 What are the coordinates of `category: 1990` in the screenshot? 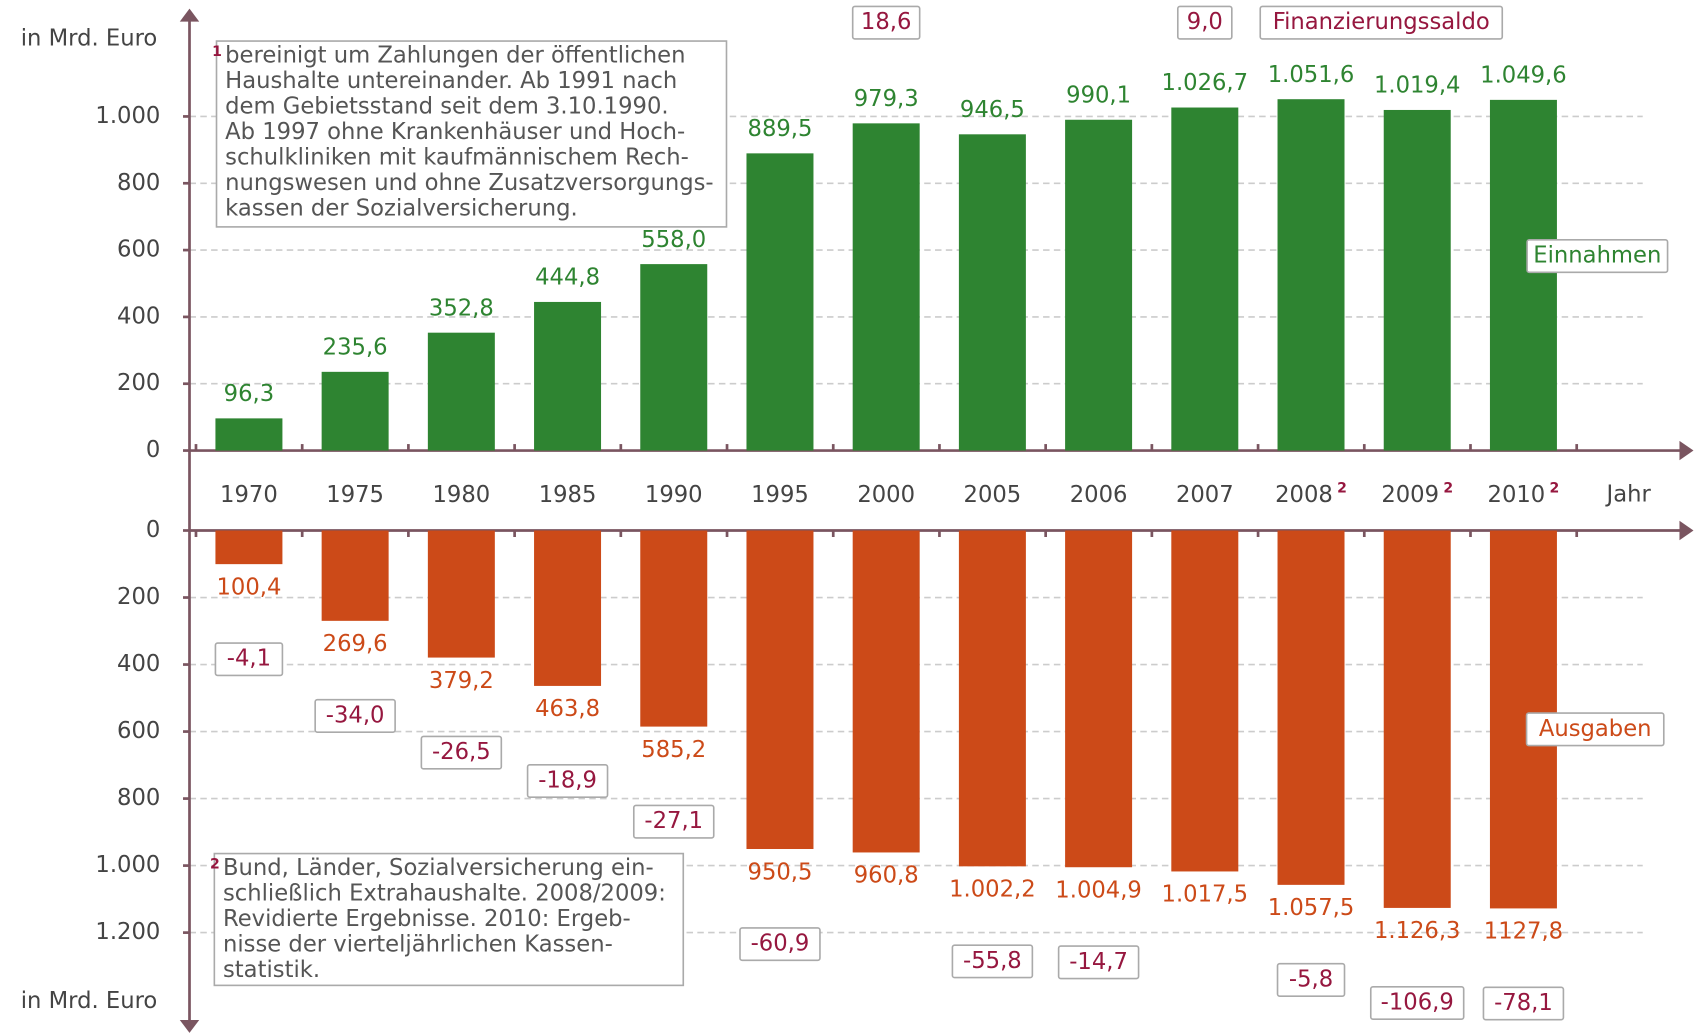 It's located at (674, 494).